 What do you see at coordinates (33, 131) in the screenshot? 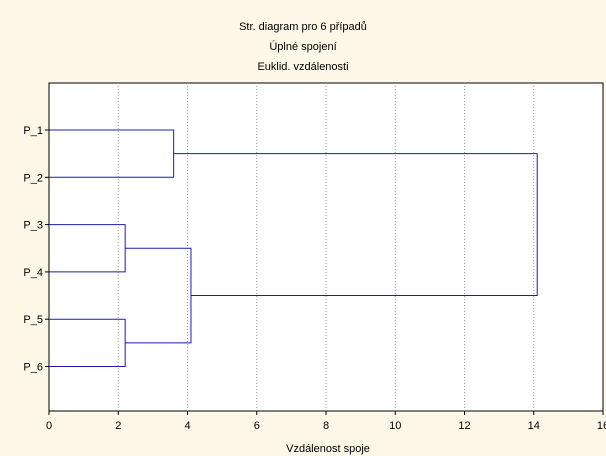
I see `leaf-label-P_1: P_1` at bounding box center [33, 131].